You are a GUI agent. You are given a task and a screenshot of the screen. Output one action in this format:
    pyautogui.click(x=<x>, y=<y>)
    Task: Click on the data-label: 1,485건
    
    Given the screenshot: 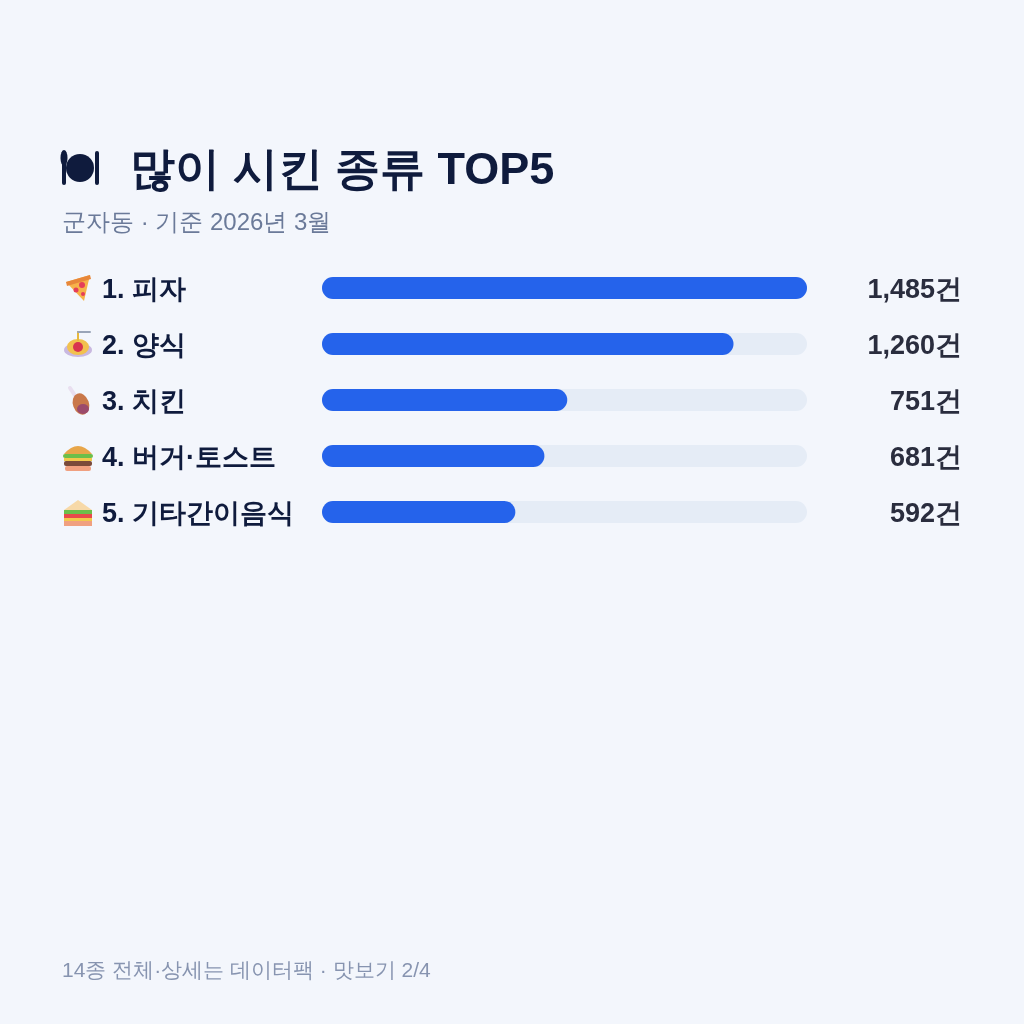 What is the action you would take?
    pyautogui.click(x=914, y=289)
    